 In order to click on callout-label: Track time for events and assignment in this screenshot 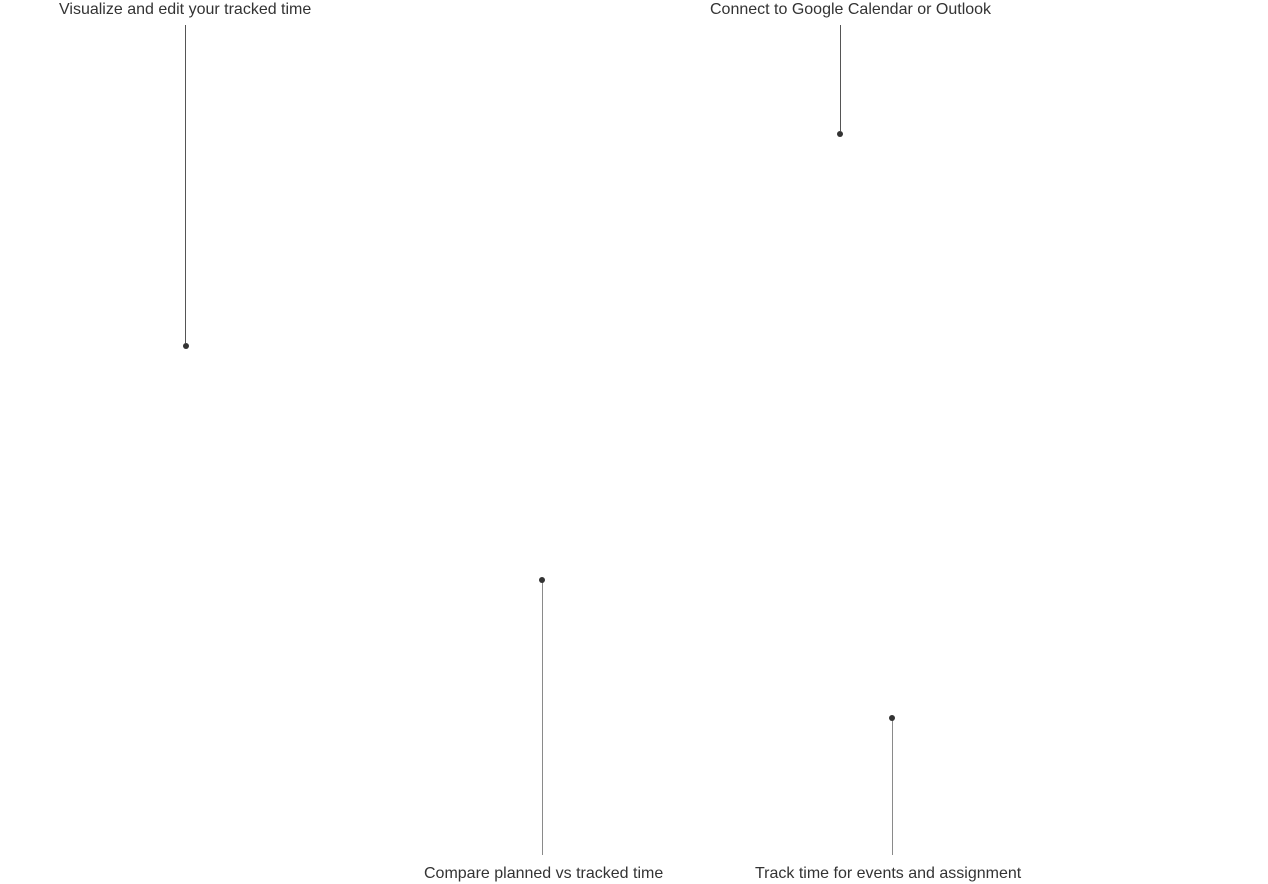, I will do `click(888, 873)`.